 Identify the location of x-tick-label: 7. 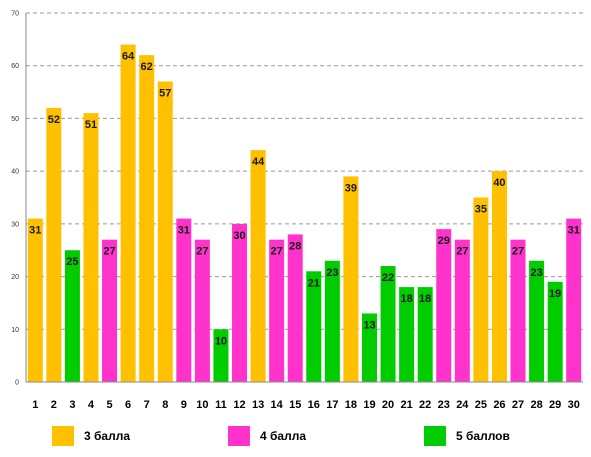
(147, 405).